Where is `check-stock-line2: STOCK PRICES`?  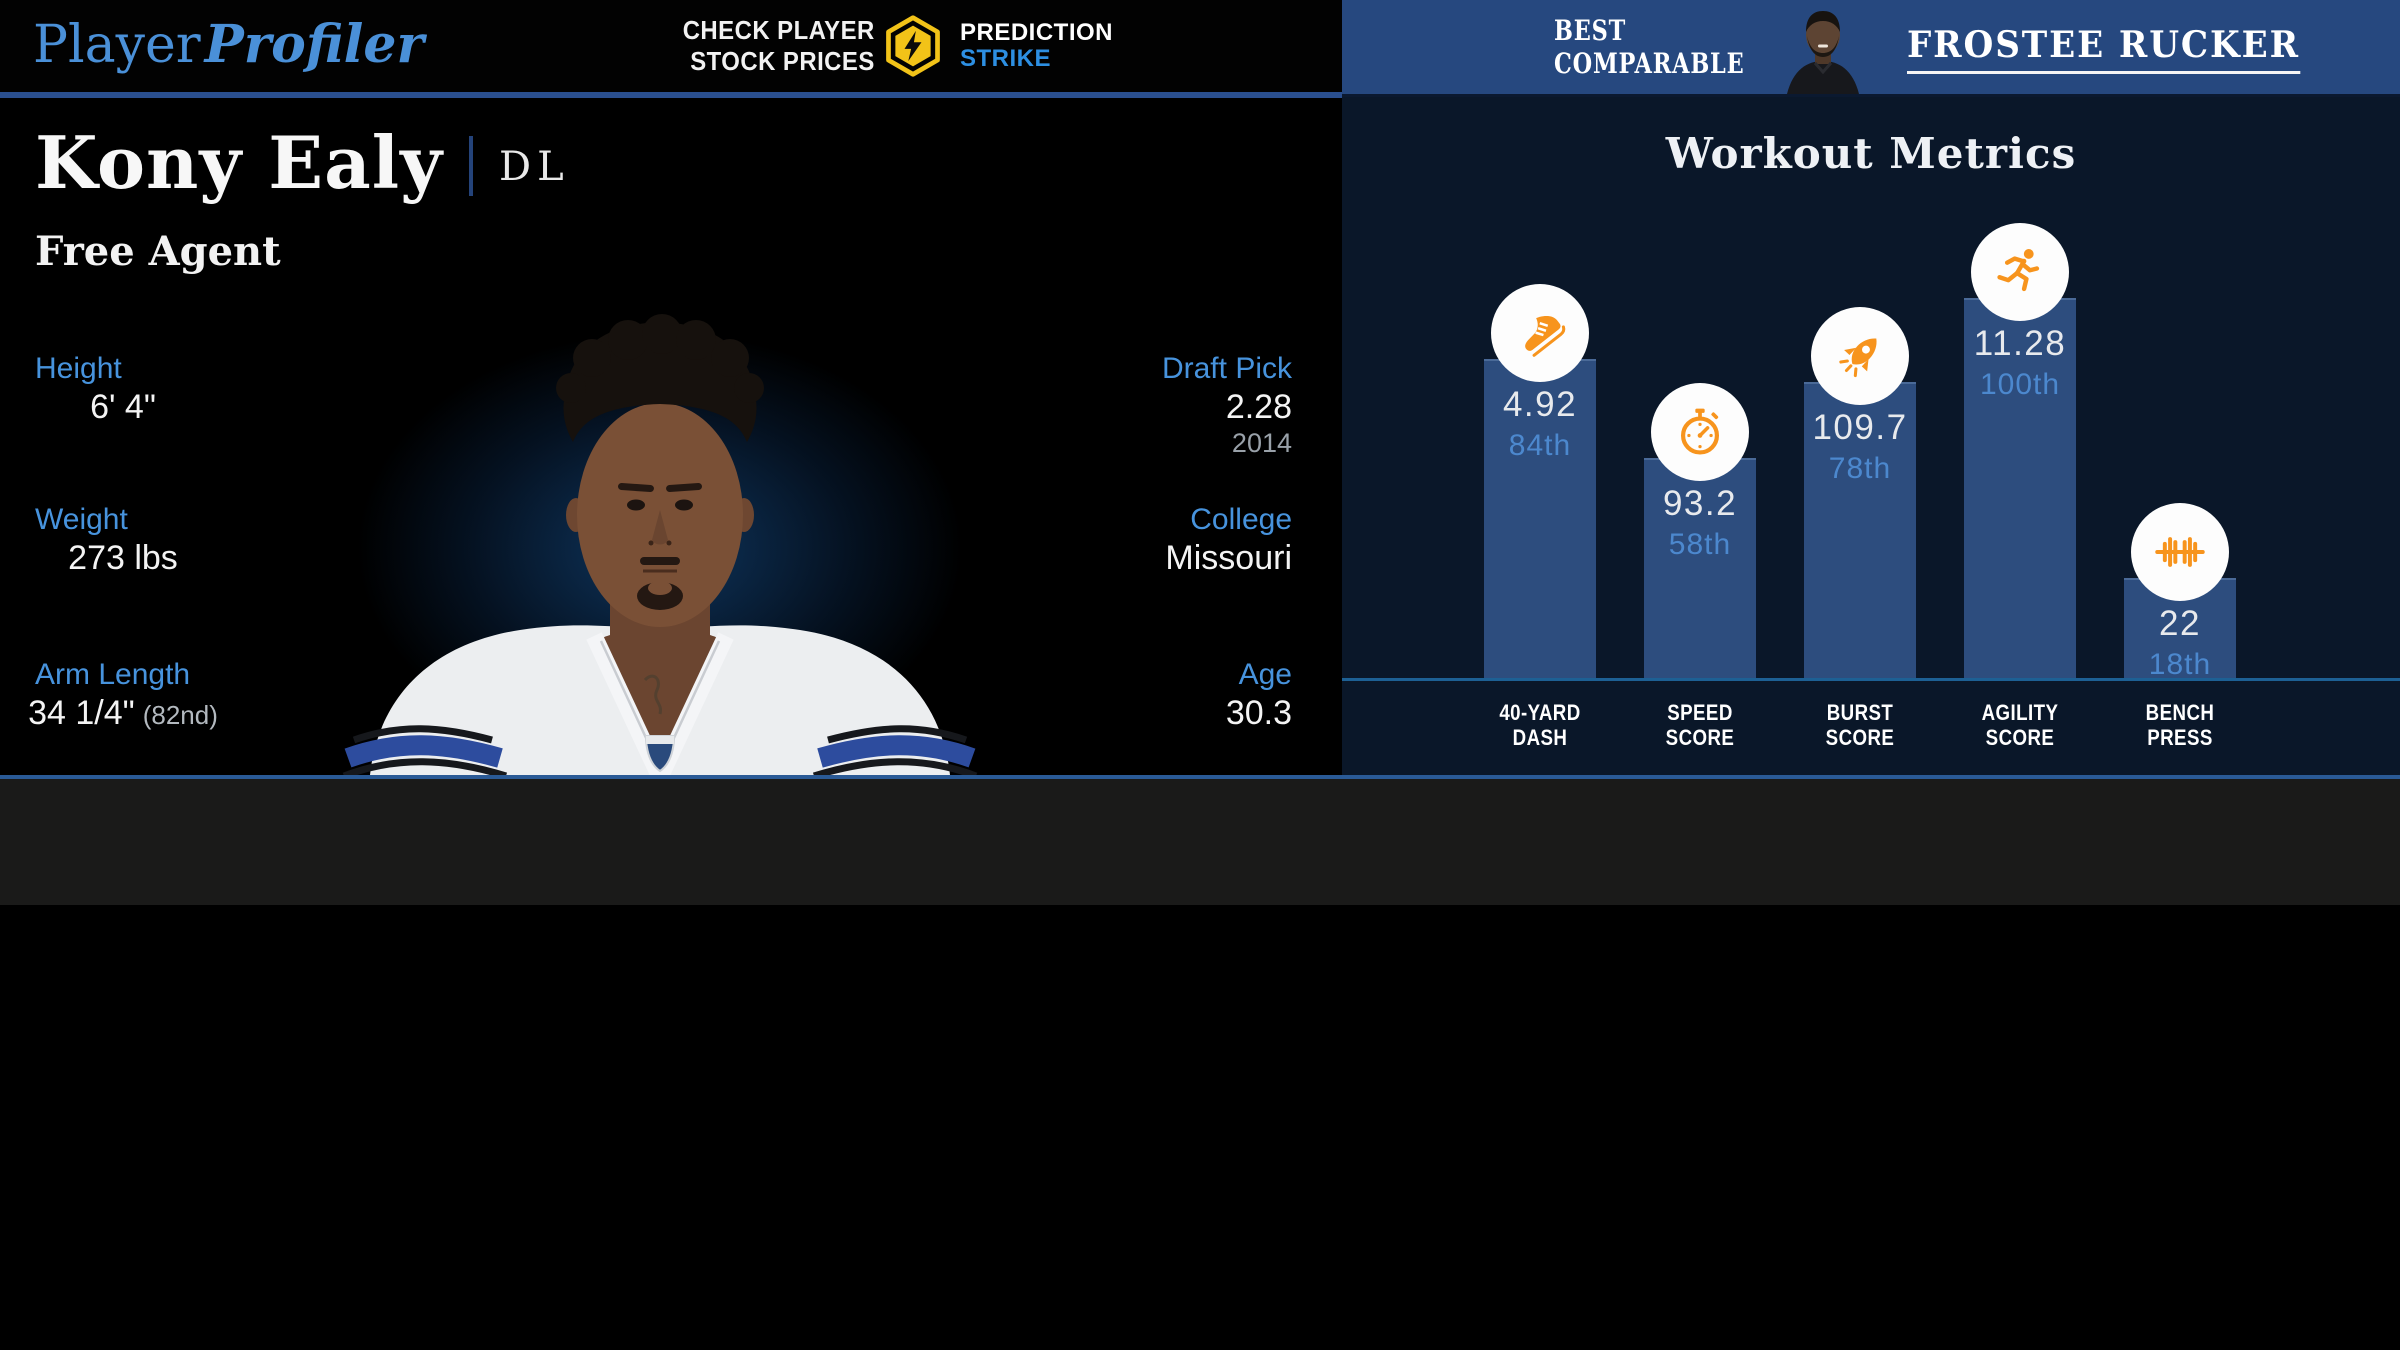
check-stock-line2: STOCK PRICES is located at coordinates (782, 61).